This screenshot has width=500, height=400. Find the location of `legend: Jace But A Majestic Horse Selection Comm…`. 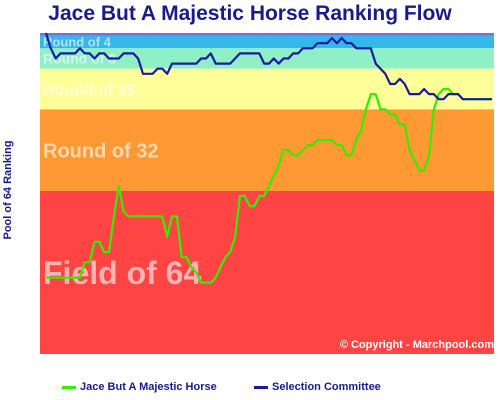

legend: Jace But A Majestic Horse Selection Comm… is located at coordinates (250, 389).